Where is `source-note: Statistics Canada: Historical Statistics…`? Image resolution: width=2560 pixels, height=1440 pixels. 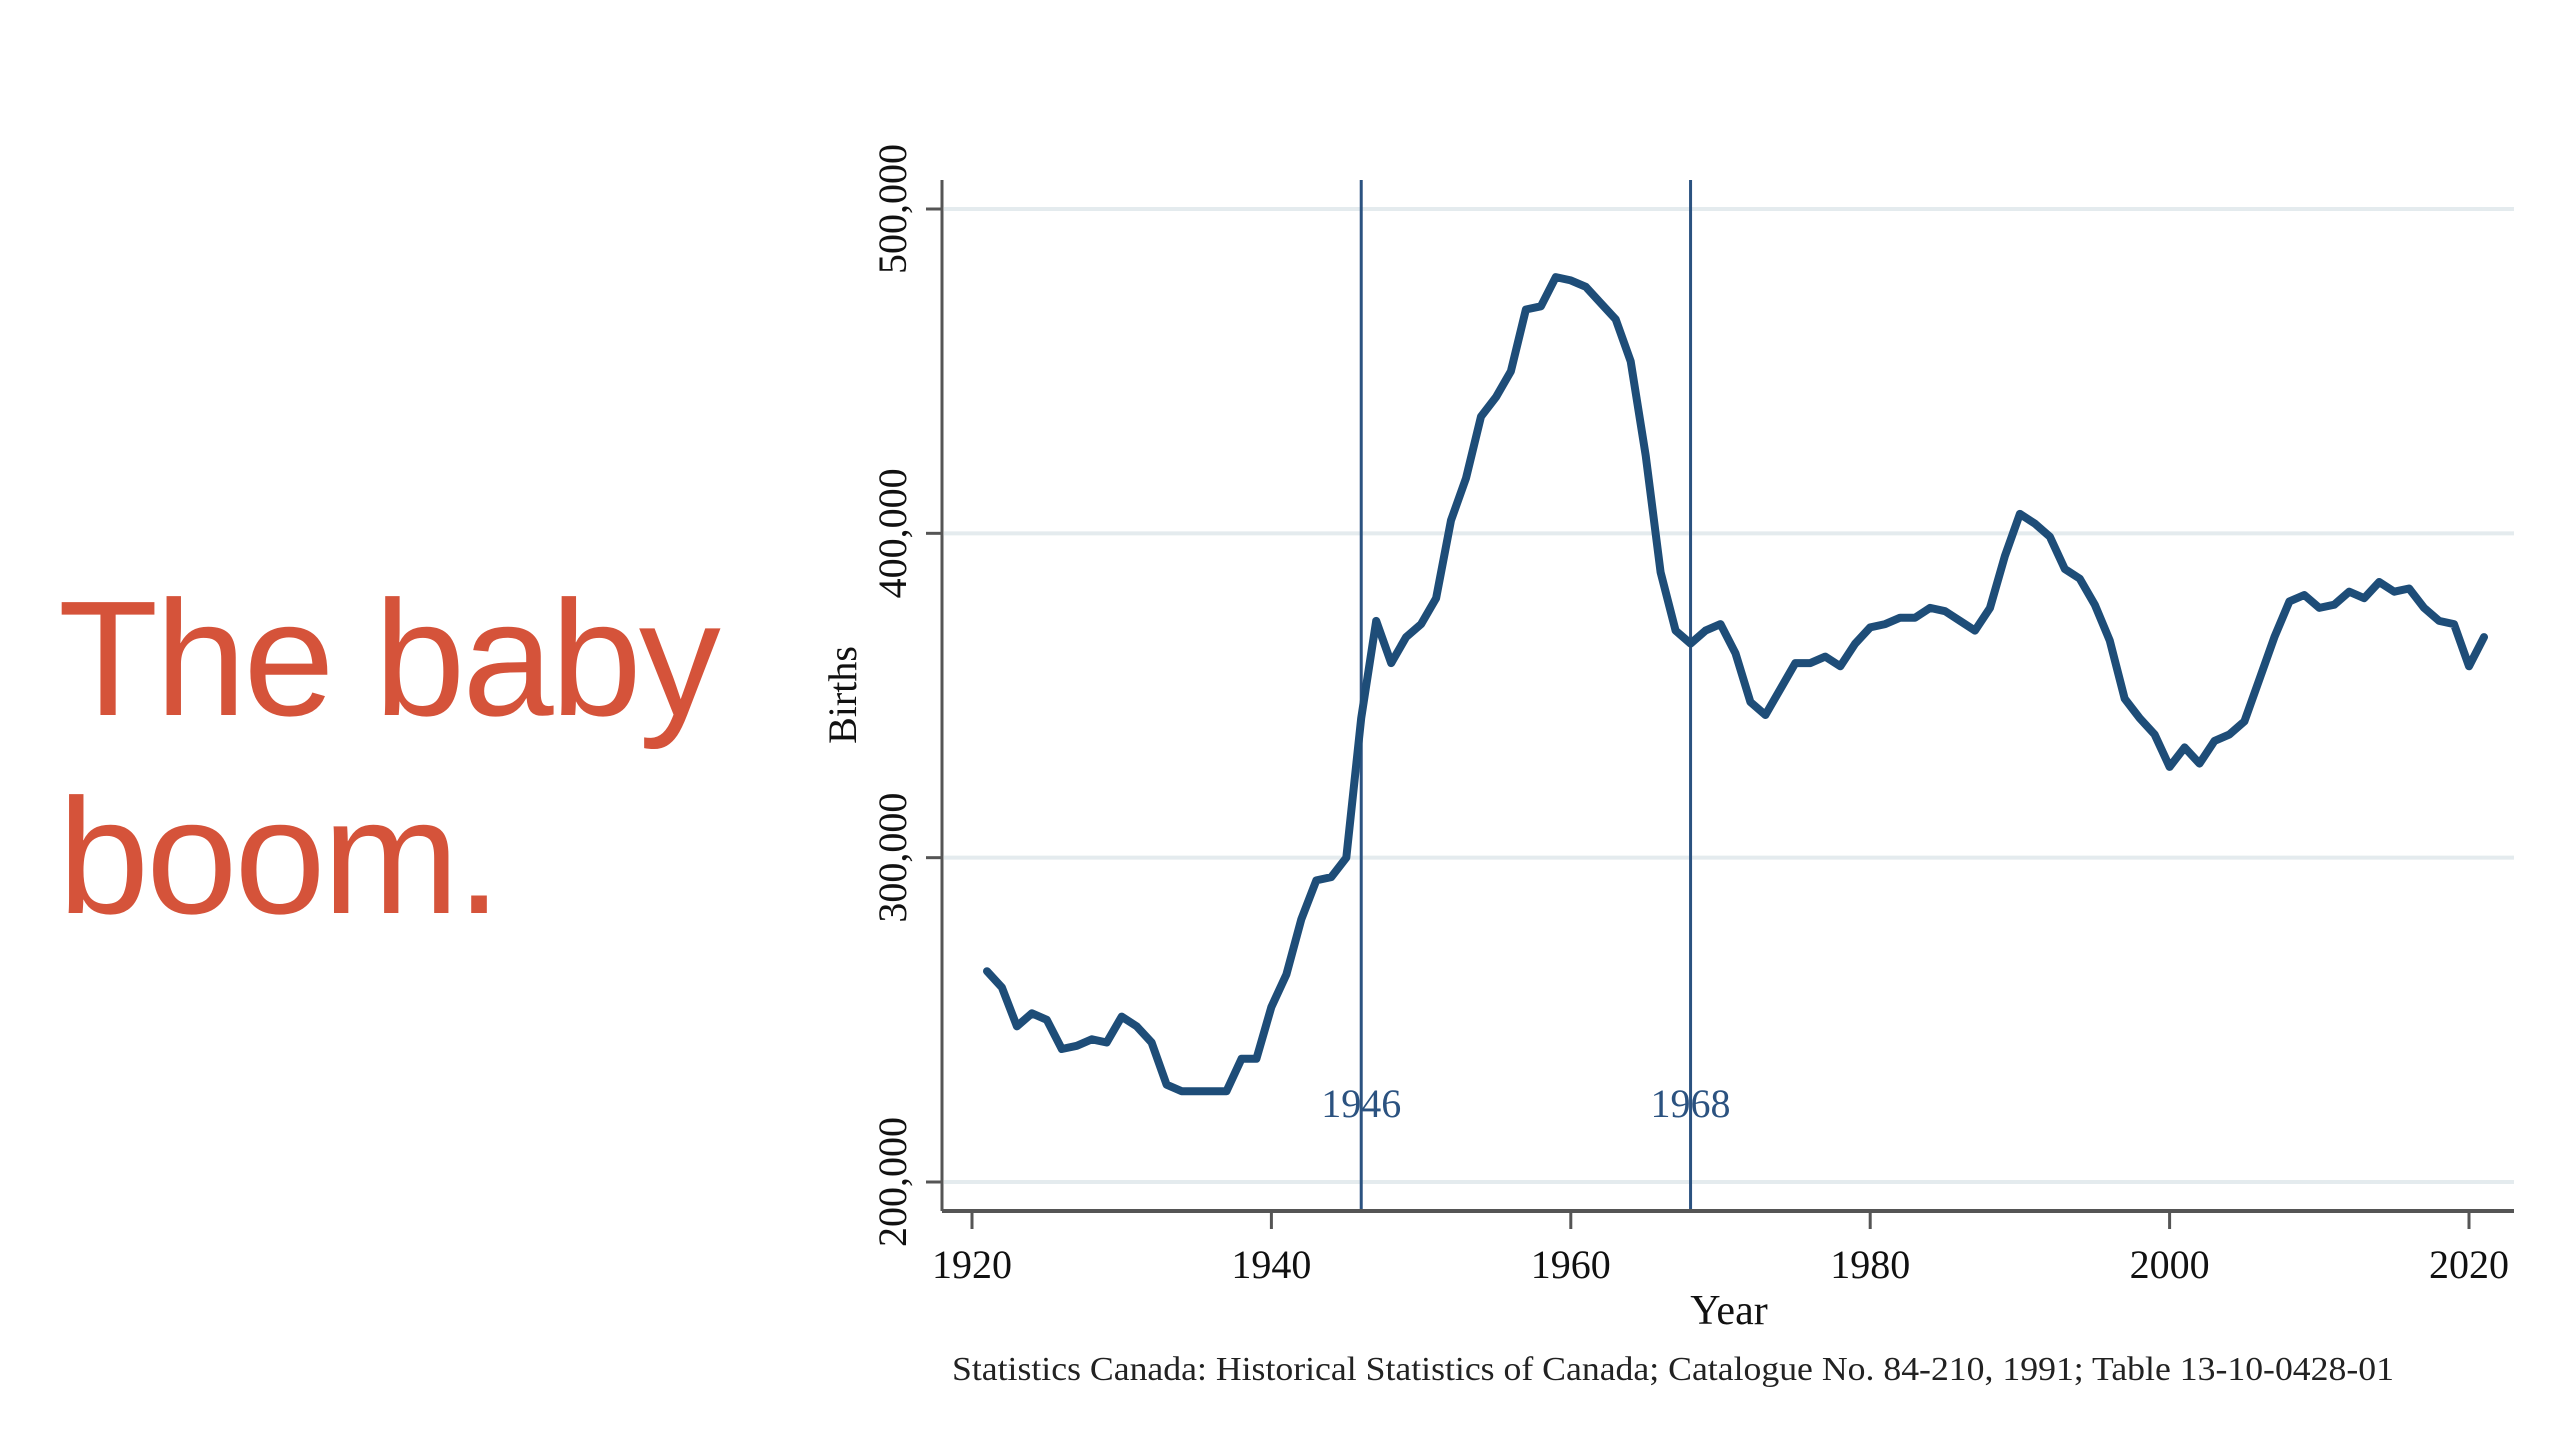
source-note: Statistics Canada: Historical Statistics… is located at coordinates (1673, 1369).